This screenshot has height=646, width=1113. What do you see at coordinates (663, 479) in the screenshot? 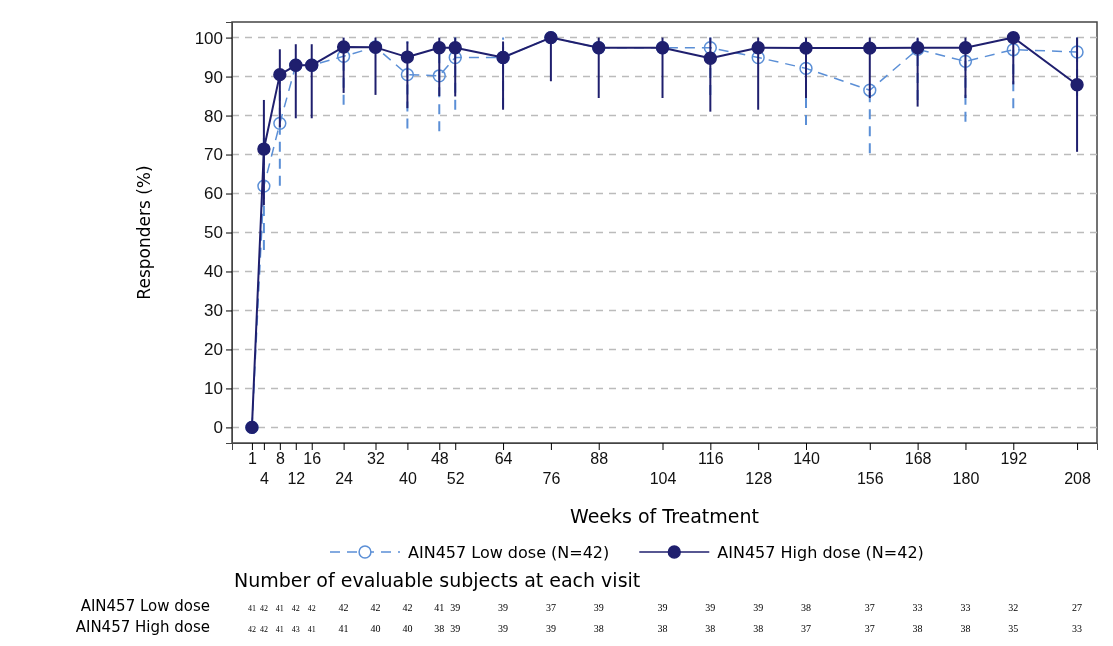
I see `x2-tick-label: 104` at bounding box center [663, 479].